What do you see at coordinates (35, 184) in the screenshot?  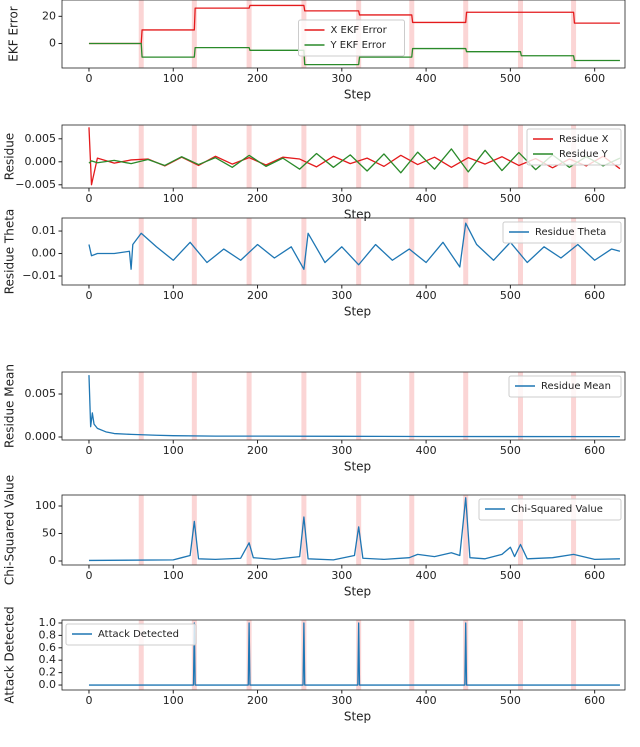 I see `y-tick-label: −0.005` at bounding box center [35, 184].